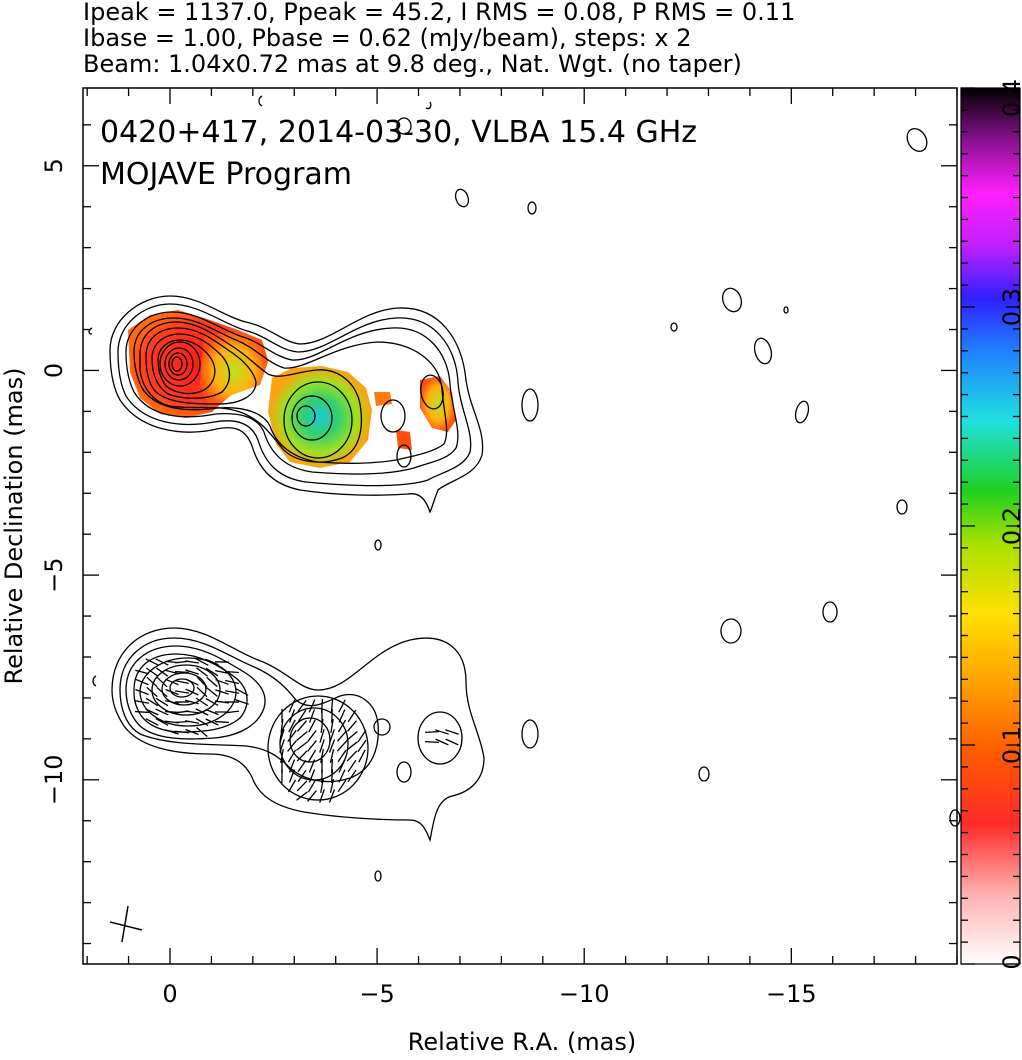 This screenshot has height=1060, width=1022. What do you see at coordinates (1010, 961) in the screenshot?
I see `colorbar-tick-label: 0` at bounding box center [1010, 961].